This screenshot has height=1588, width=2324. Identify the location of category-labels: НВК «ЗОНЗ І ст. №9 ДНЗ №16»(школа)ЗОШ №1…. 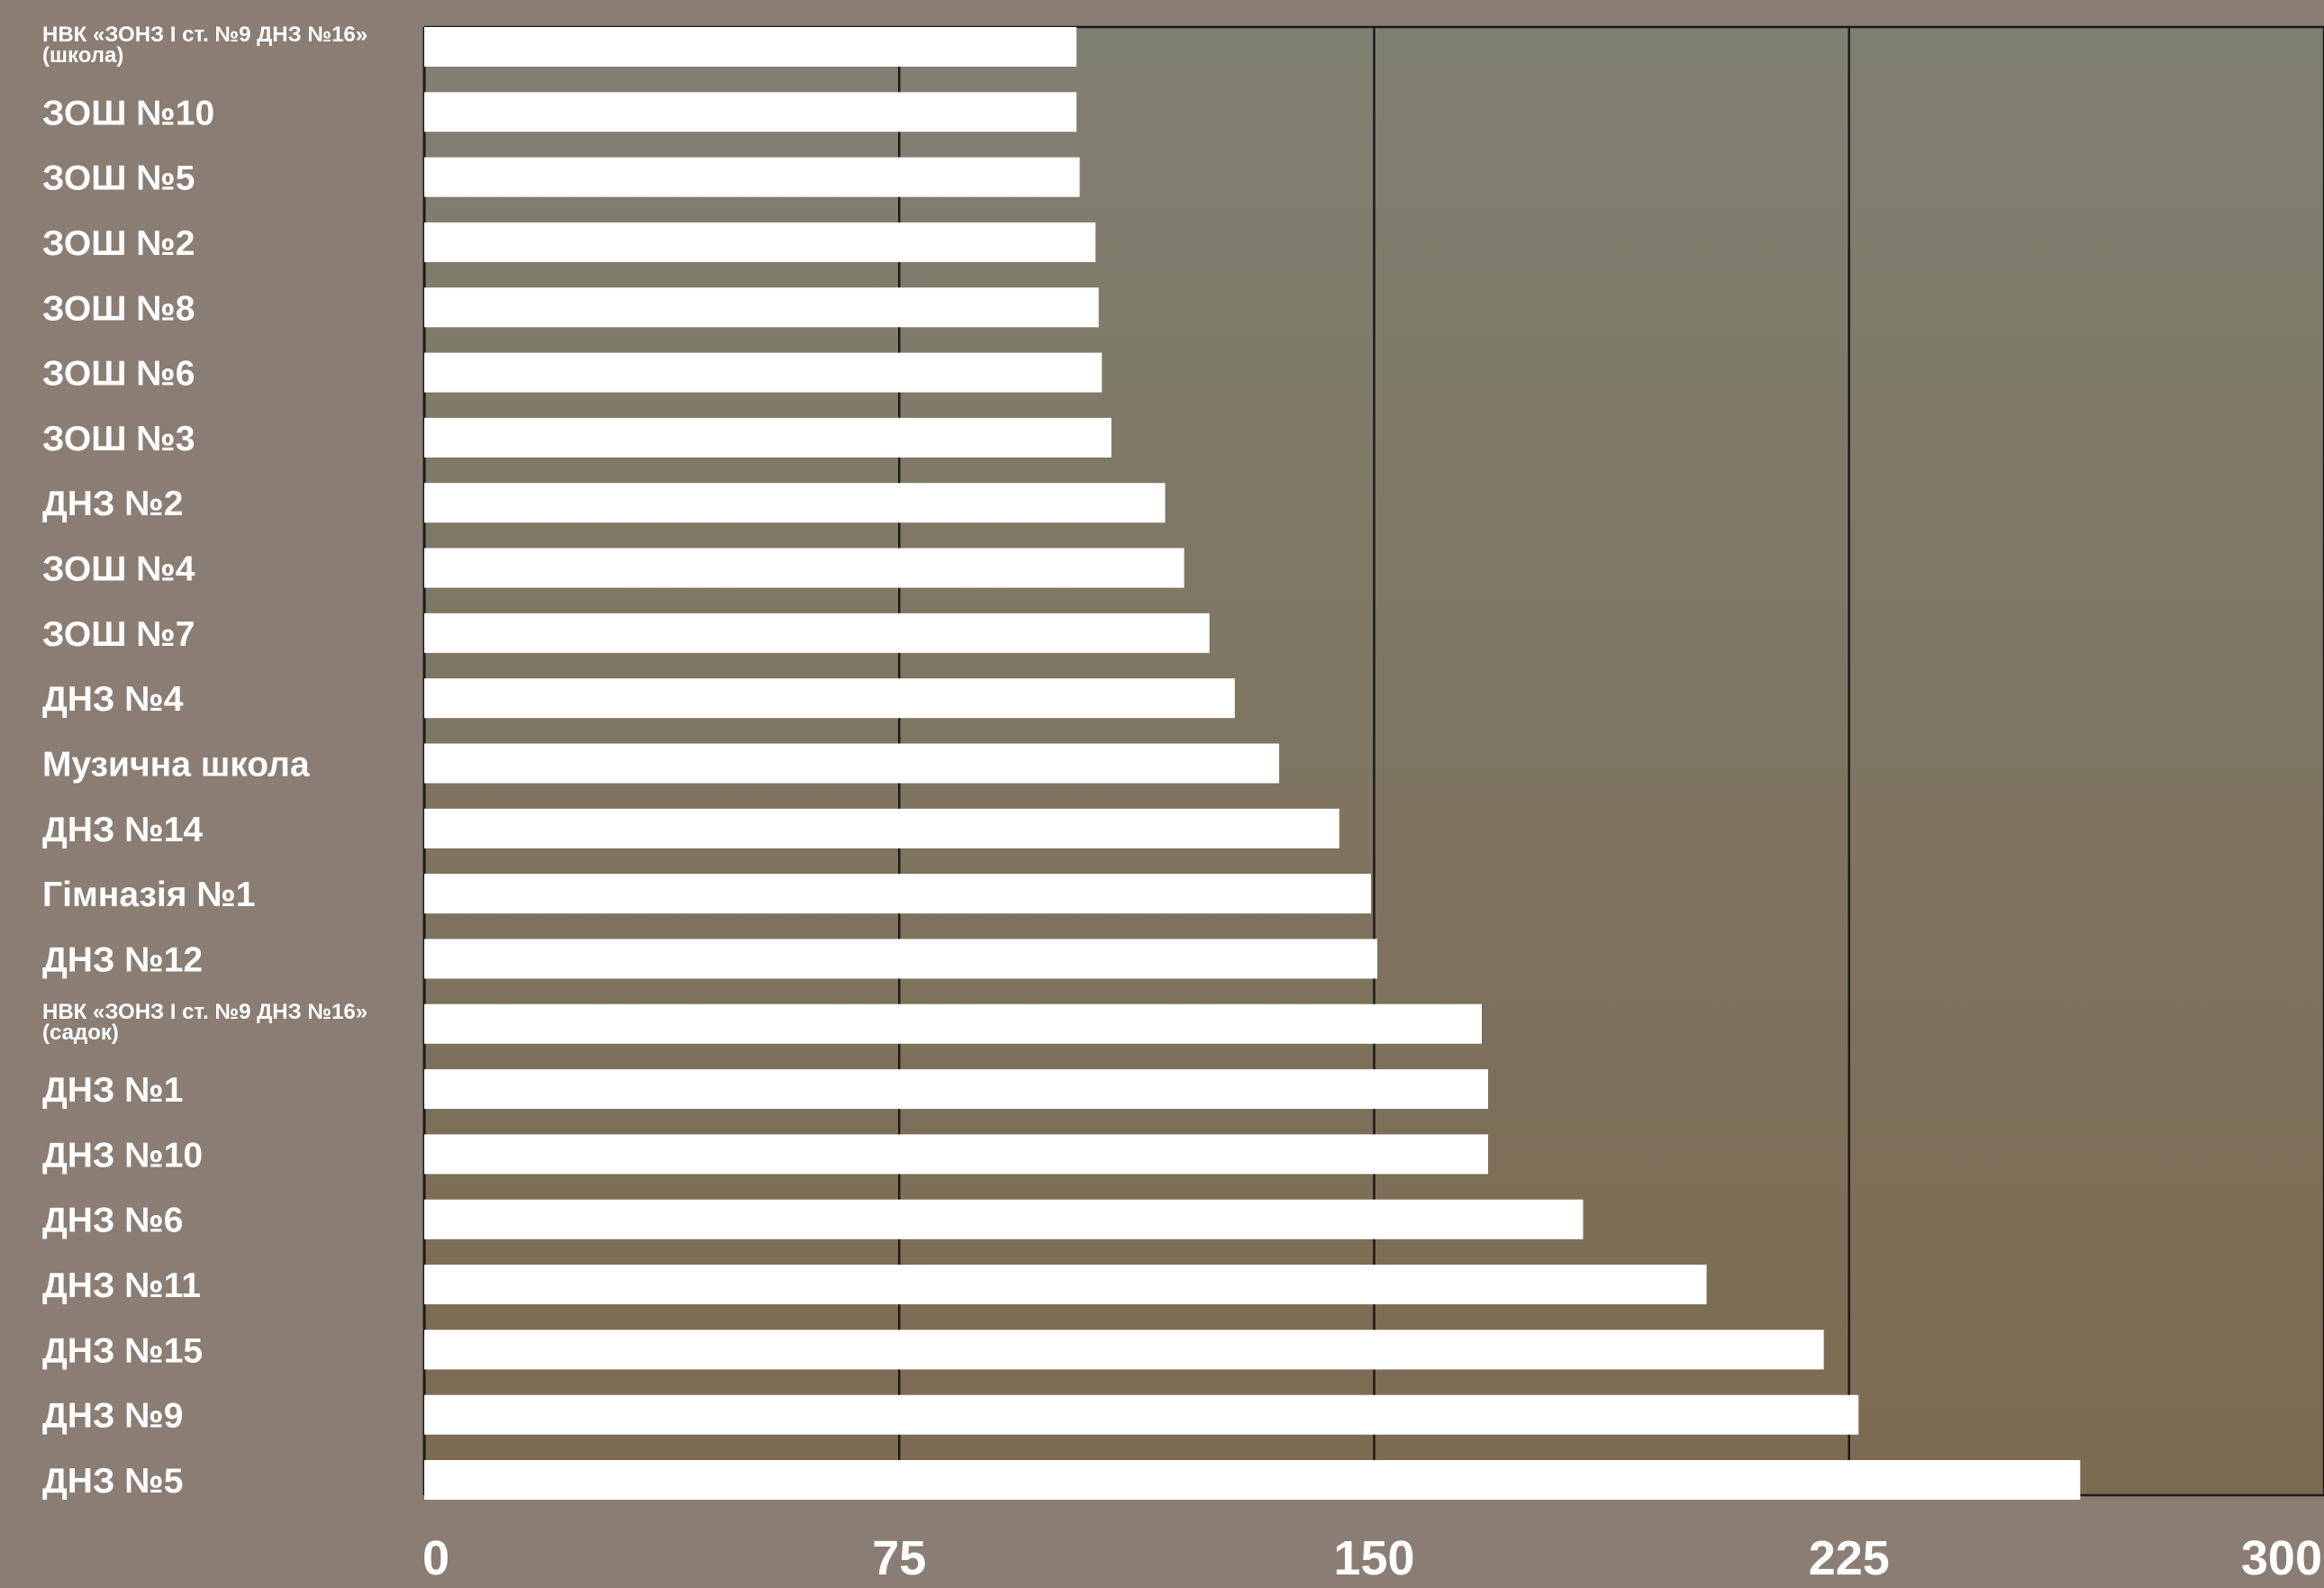
(205, 762).